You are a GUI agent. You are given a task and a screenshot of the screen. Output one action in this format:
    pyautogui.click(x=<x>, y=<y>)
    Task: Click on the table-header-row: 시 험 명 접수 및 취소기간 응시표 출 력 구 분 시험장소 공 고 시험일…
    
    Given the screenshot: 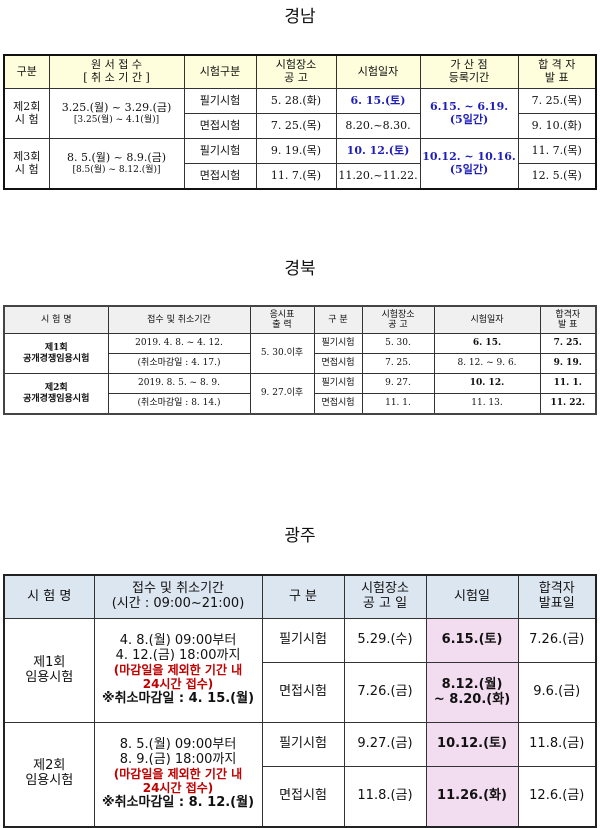 What is the action you would take?
    pyautogui.click(x=300, y=319)
    